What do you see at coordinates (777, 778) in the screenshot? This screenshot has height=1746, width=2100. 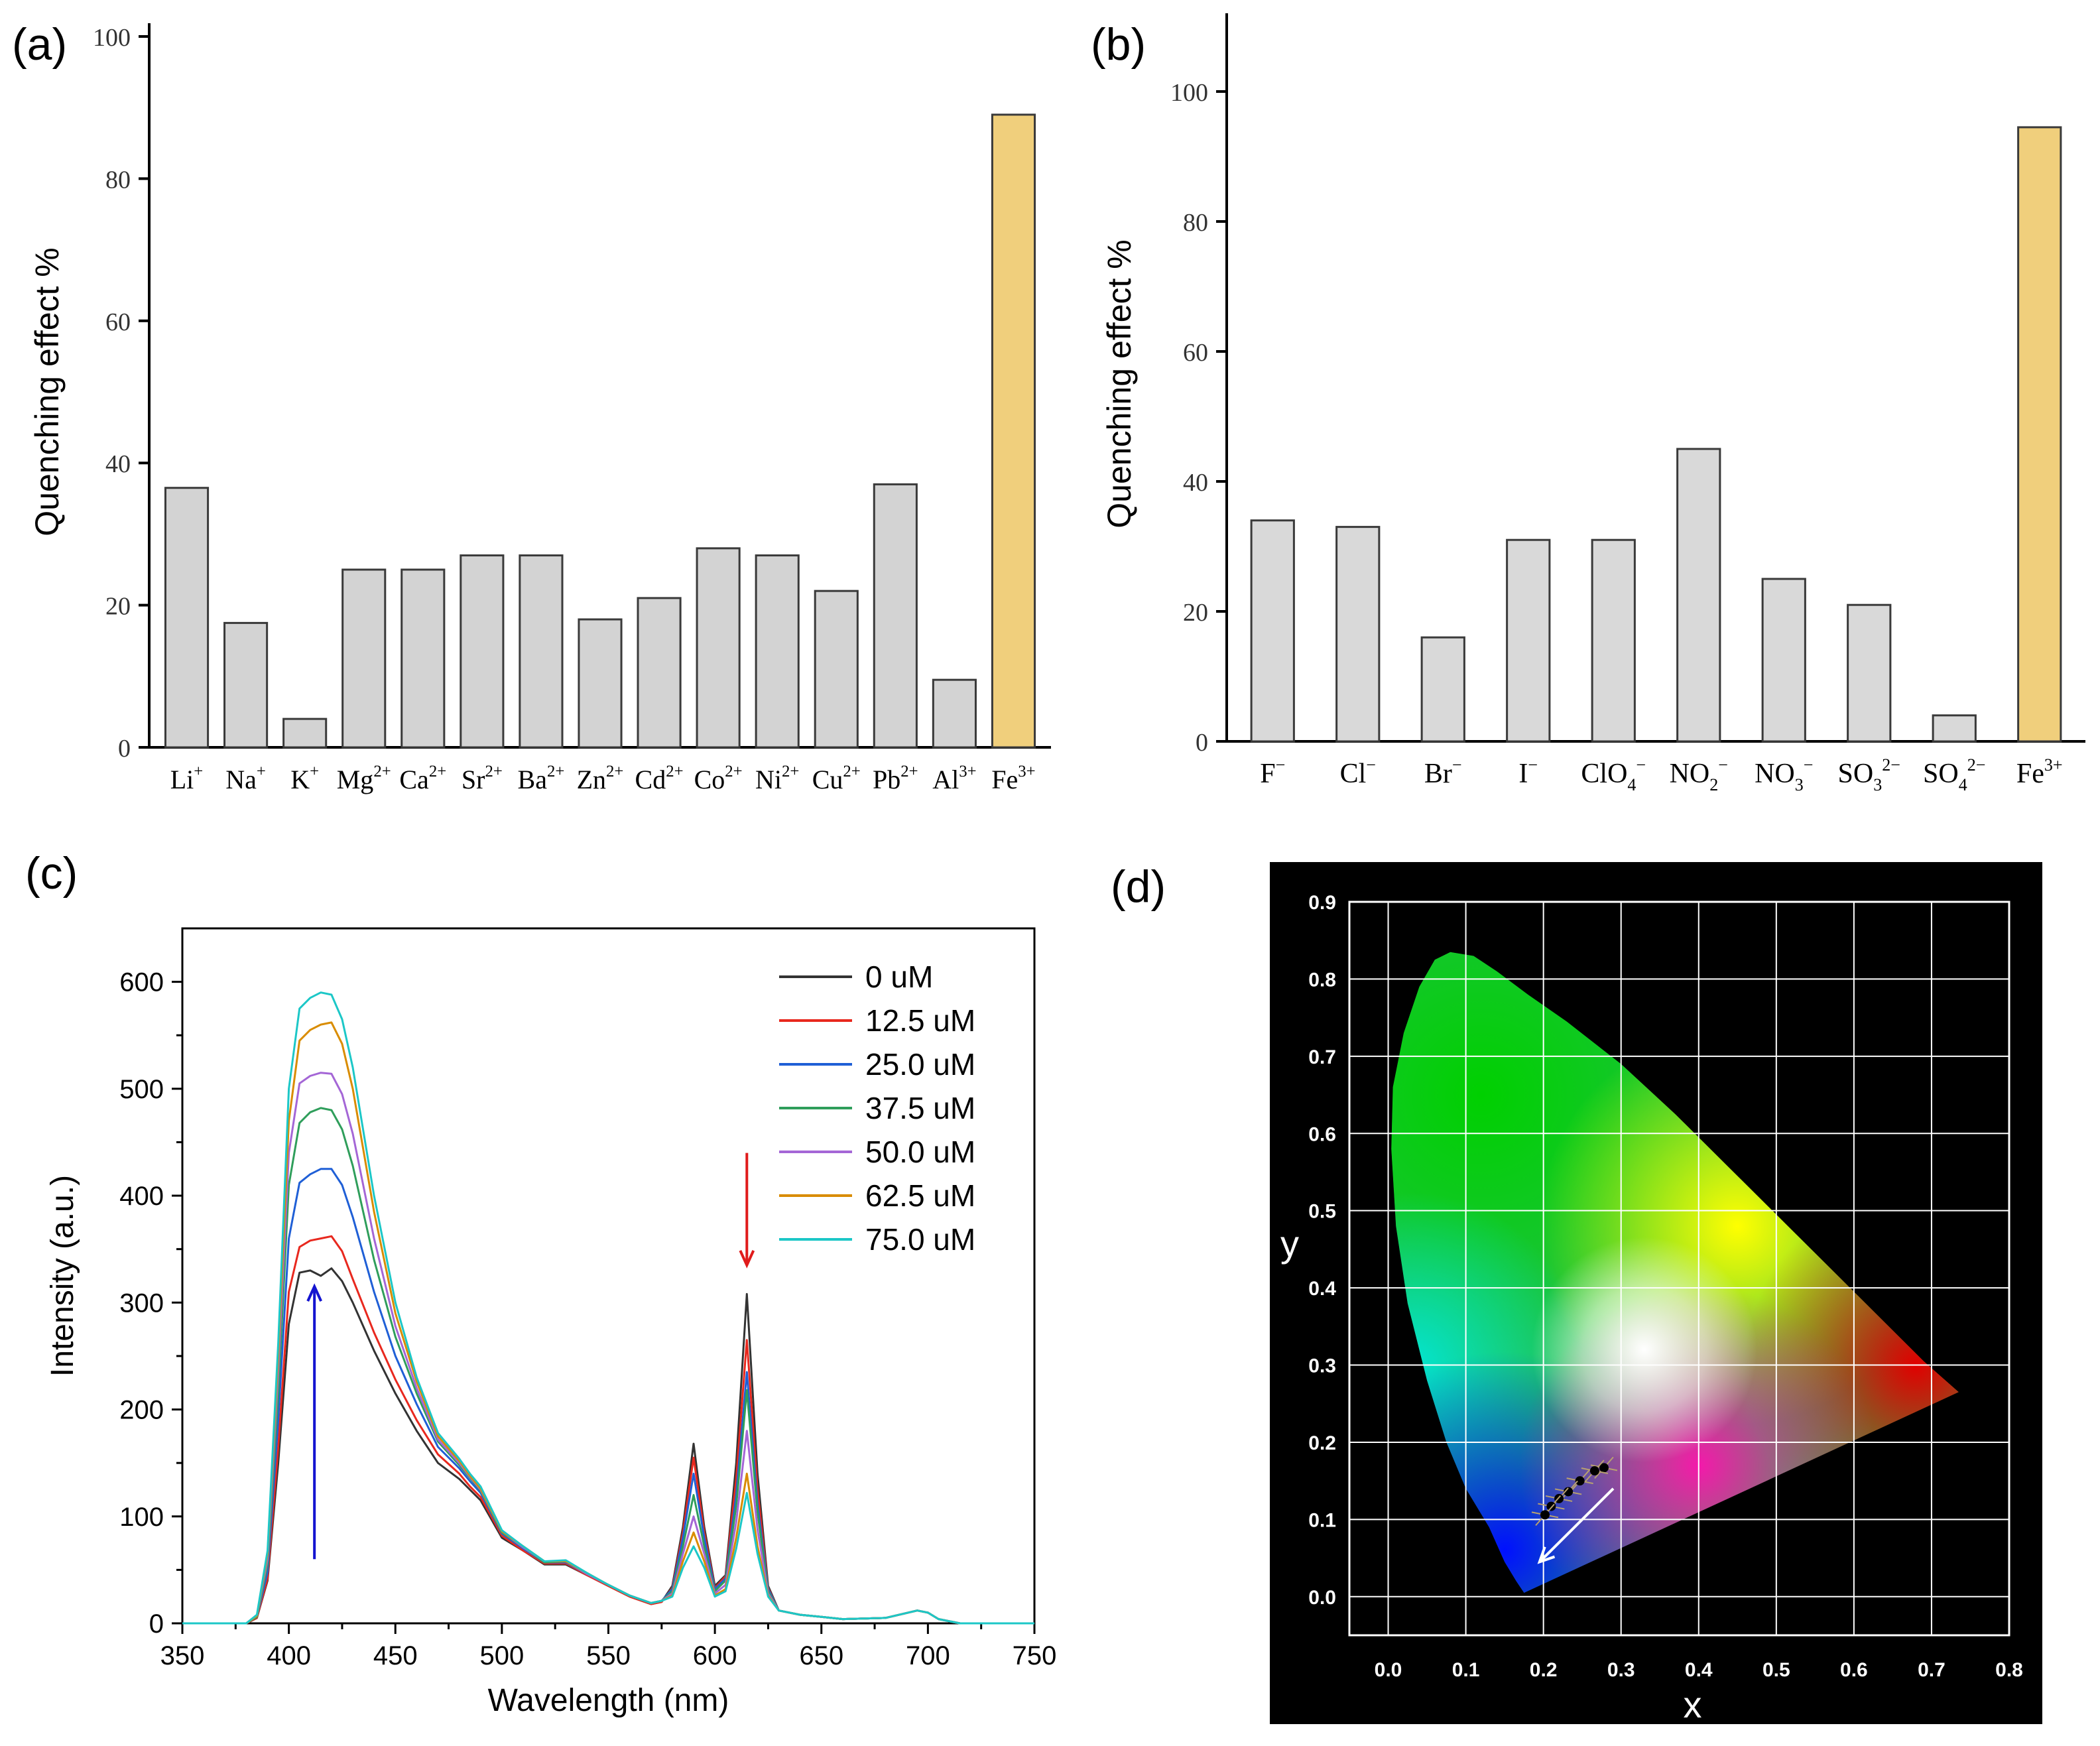 I see `x-tick-label: Ni2+` at bounding box center [777, 778].